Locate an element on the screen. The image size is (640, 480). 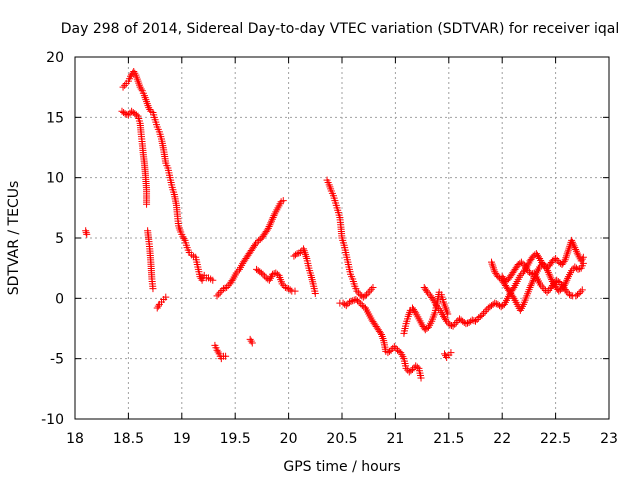
y-tick-label: 5 is located at coordinates (59, 239).